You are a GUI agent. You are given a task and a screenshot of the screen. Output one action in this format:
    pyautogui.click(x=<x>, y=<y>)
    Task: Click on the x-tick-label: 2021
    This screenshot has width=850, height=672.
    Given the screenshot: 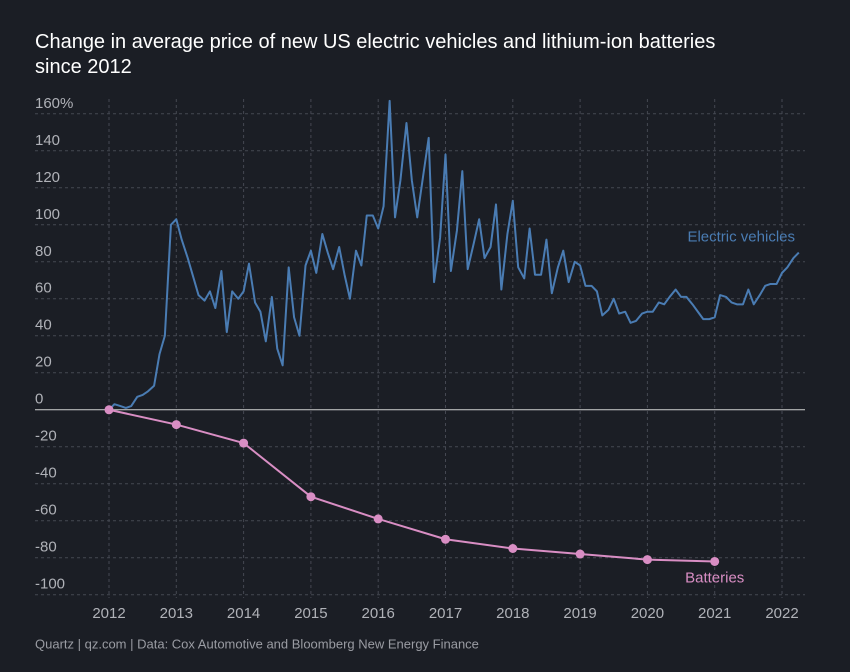 What is the action you would take?
    pyautogui.click(x=714, y=613)
    